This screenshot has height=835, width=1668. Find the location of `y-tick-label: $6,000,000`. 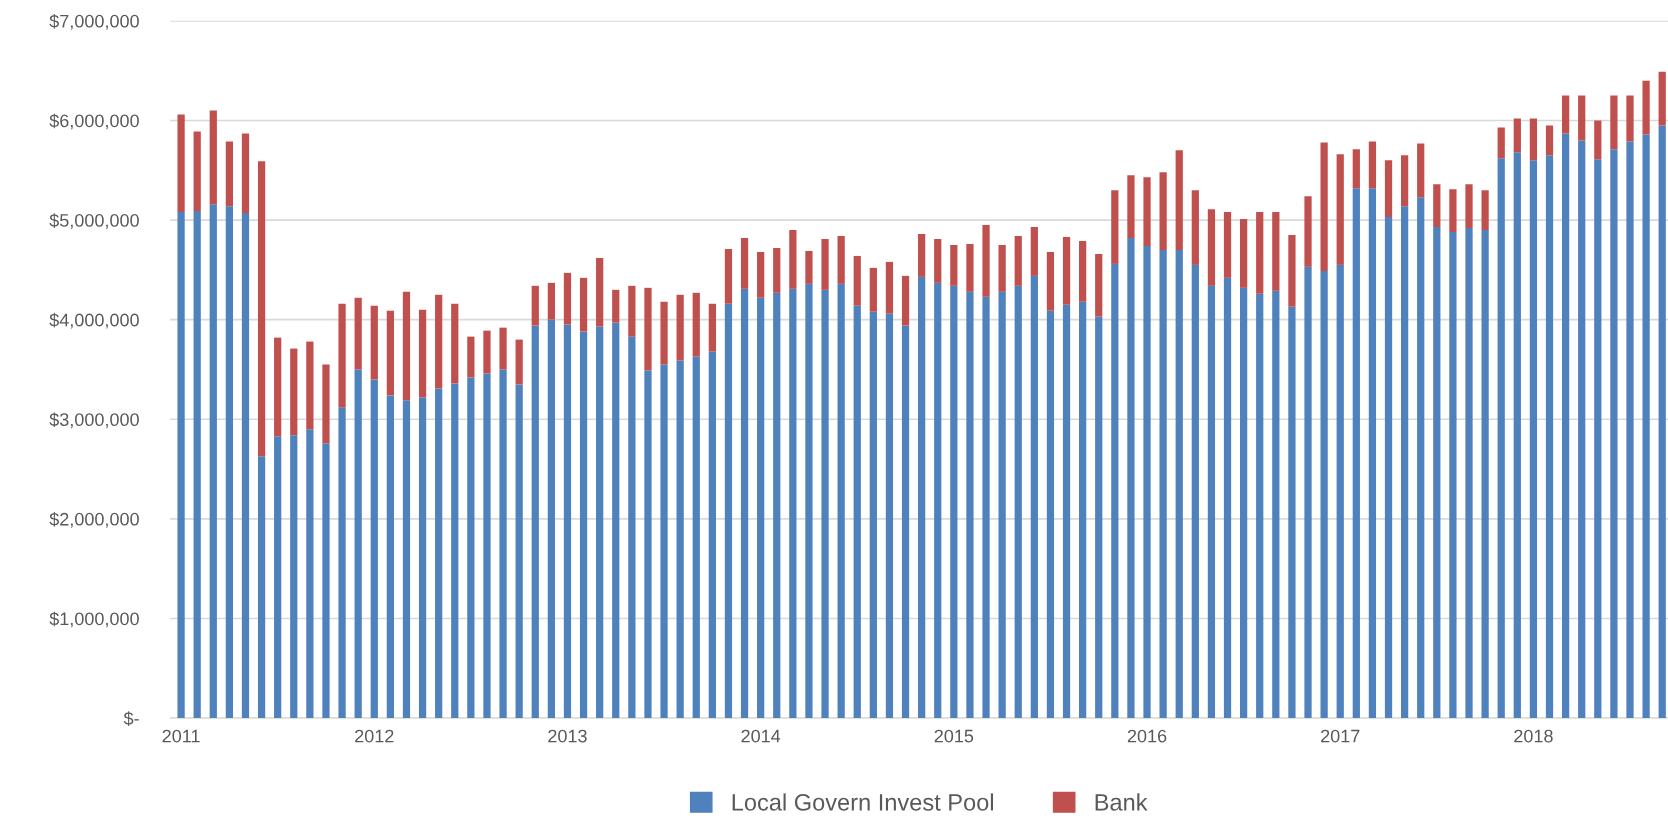

y-tick-label: $6,000,000 is located at coordinates (94, 121).